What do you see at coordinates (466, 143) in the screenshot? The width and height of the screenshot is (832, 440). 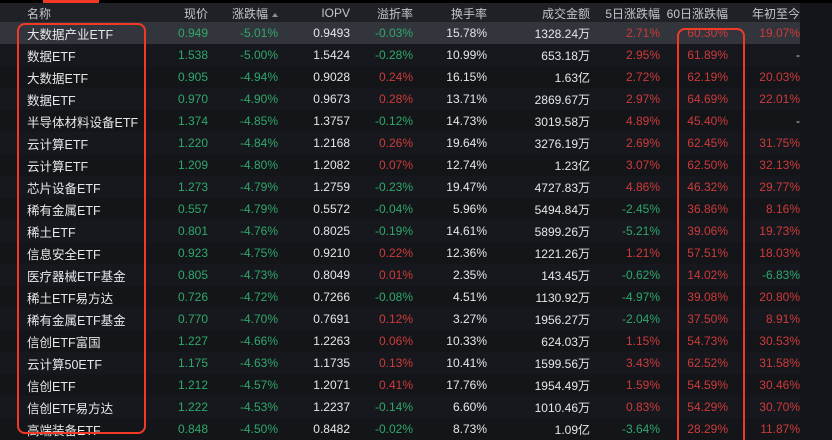 I see `cell-turnover: 19.64%` at bounding box center [466, 143].